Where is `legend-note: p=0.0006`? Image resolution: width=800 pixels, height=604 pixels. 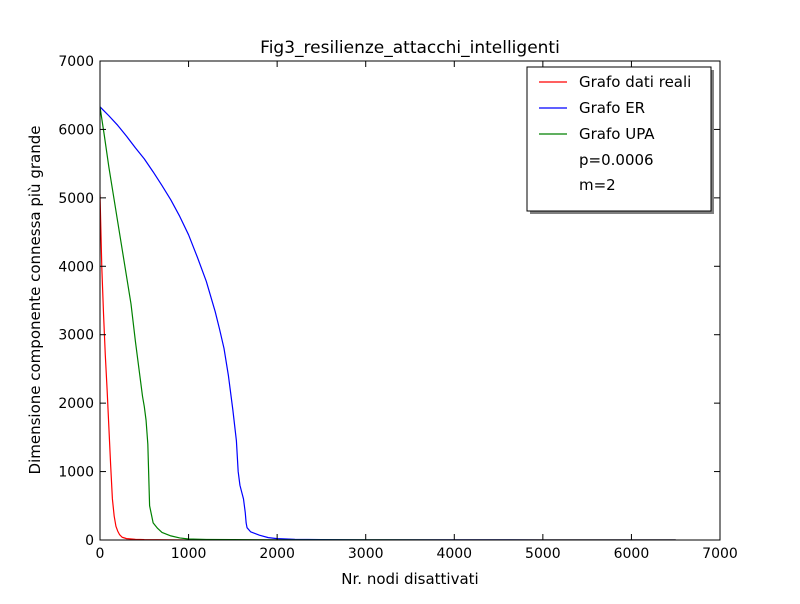 legend-note: p=0.0006 is located at coordinates (616, 160).